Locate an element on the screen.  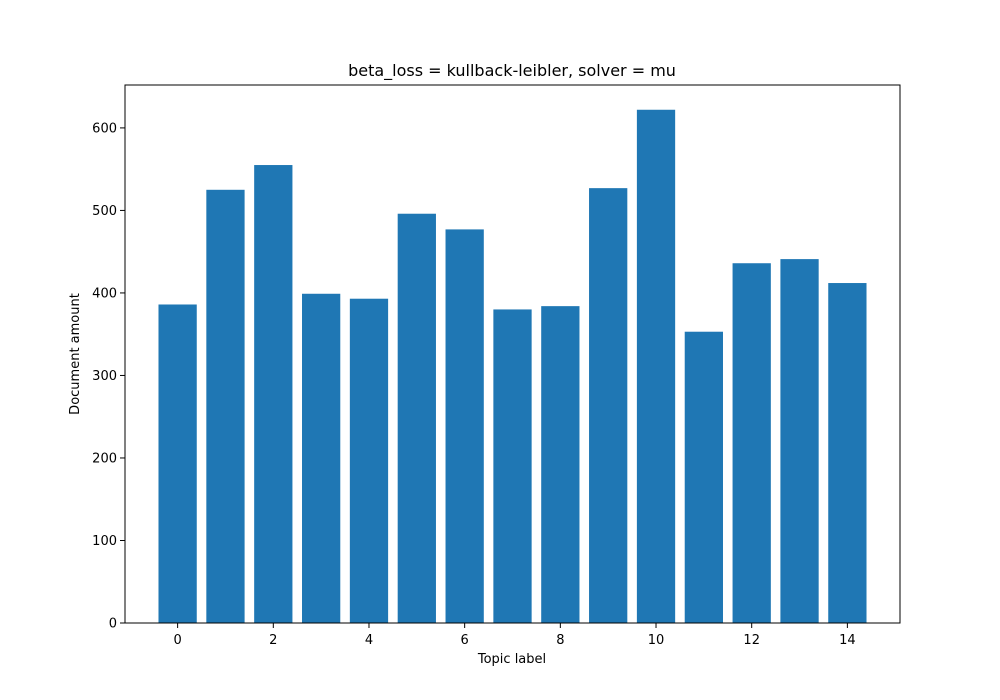
y-tick-label-500: 500 is located at coordinates (104, 211).